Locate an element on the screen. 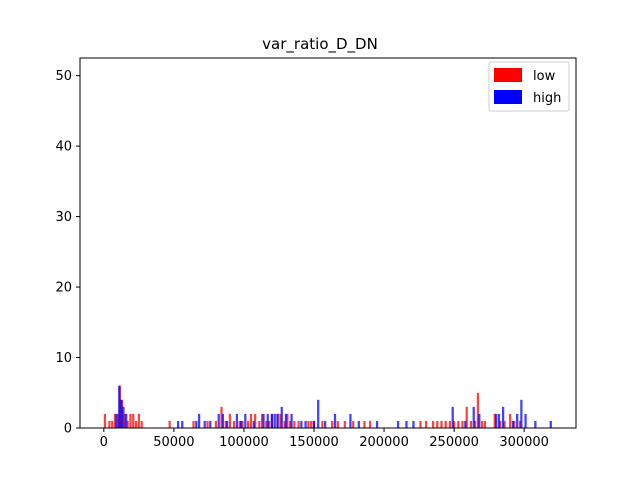 This screenshot has width=640, height=480. y-tick-label: 30 is located at coordinates (63, 217).